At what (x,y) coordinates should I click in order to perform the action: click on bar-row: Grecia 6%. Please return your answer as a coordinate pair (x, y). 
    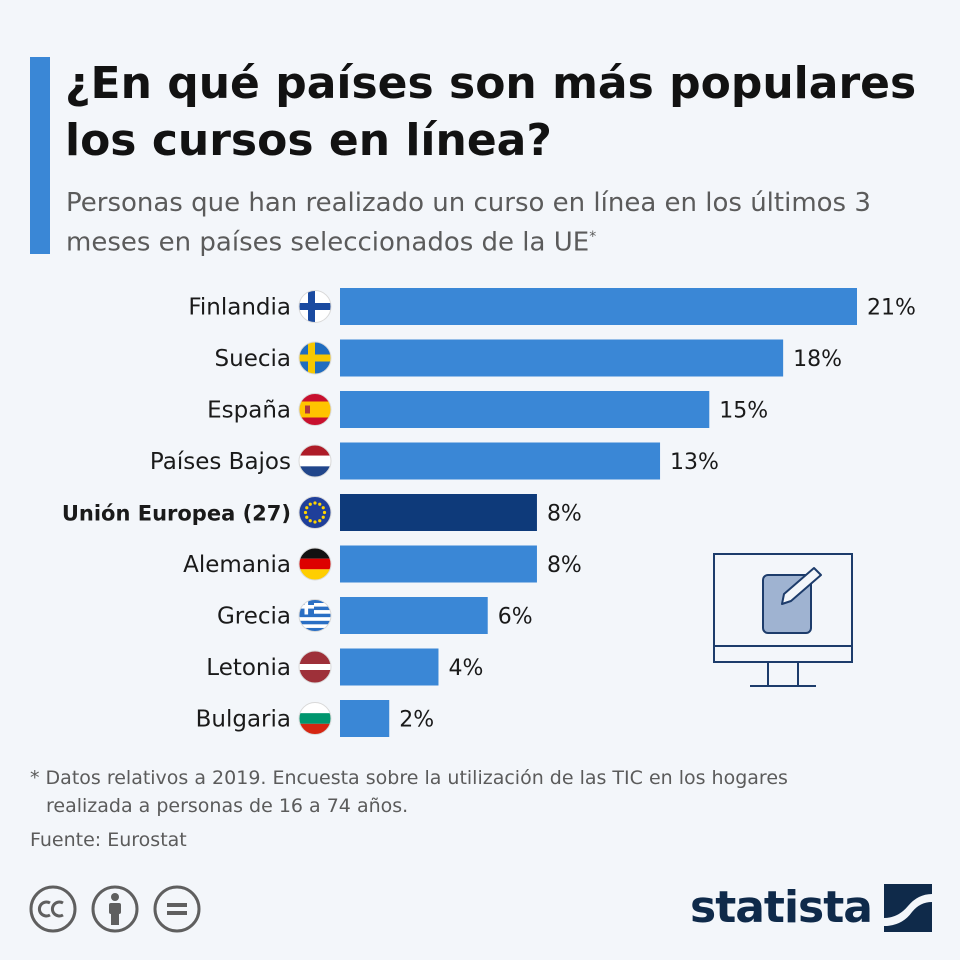
    Looking at the image, I should click on (375, 615).